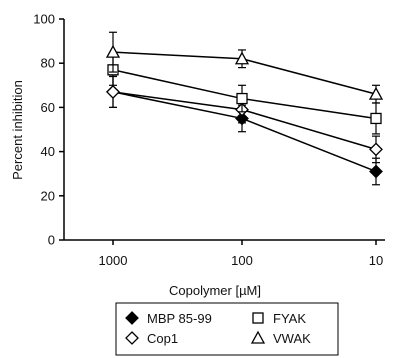 This screenshot has height=358, width=403. Describe the element at coordinates (51, 240) in the screenshot. I see `y-tick-label: 0` at that location.